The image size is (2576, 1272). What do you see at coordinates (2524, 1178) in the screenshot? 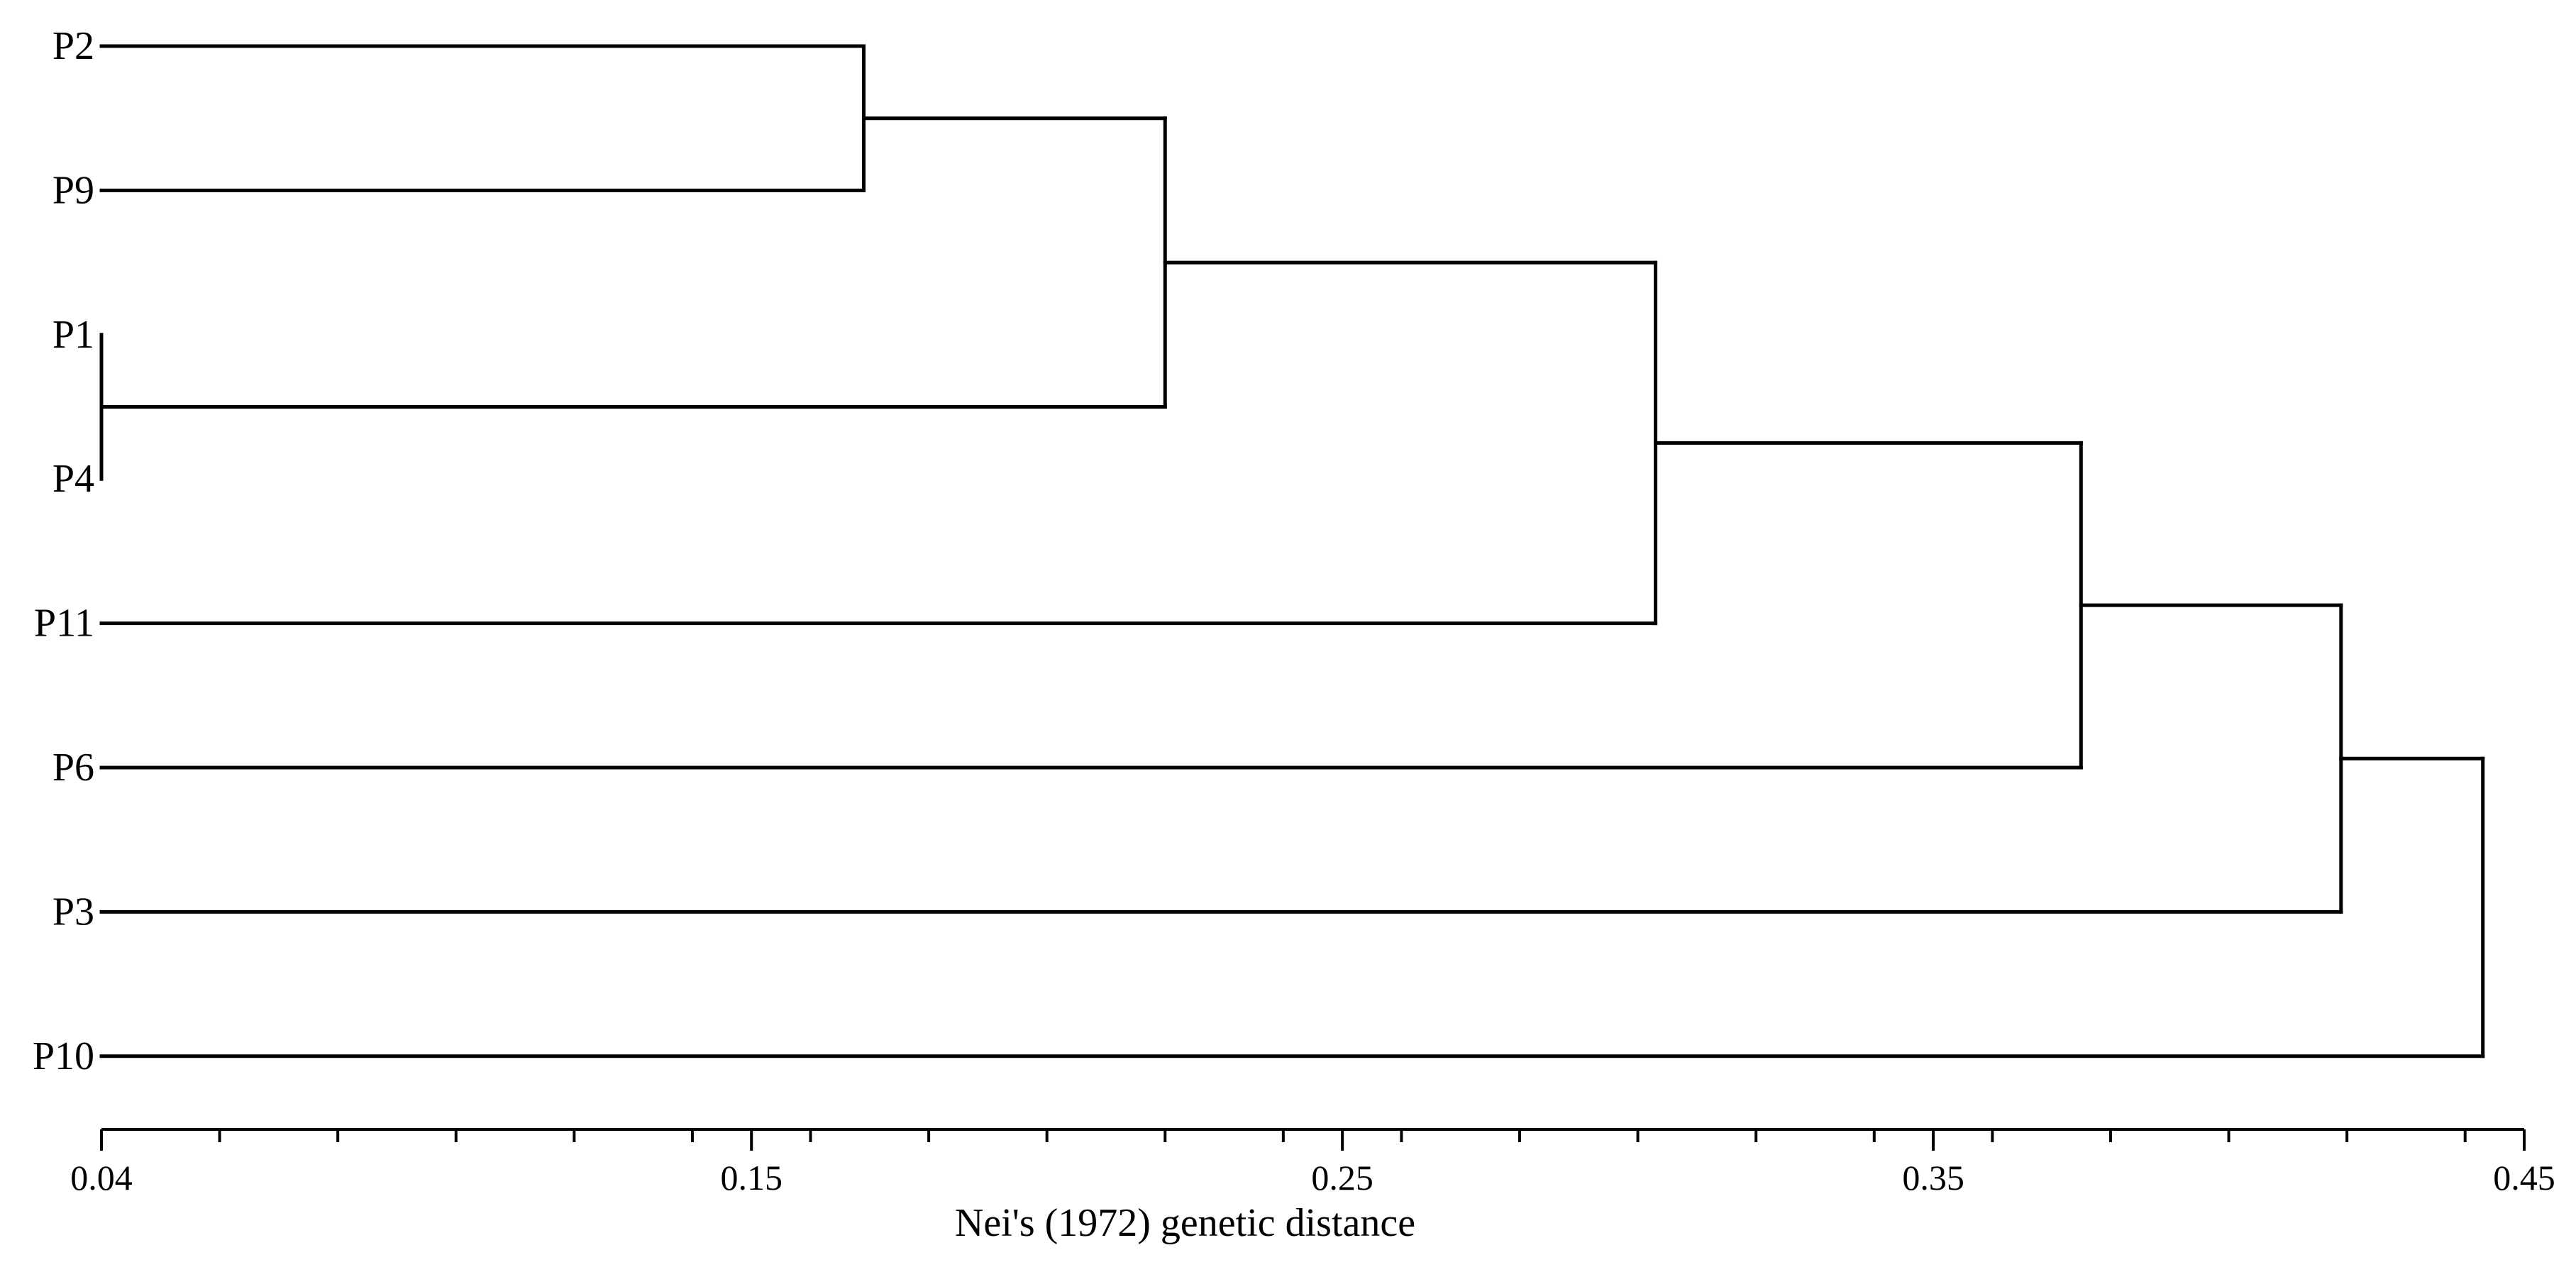
I see `x-tick-label: 0.45` at bounding box center [2524, 1178].